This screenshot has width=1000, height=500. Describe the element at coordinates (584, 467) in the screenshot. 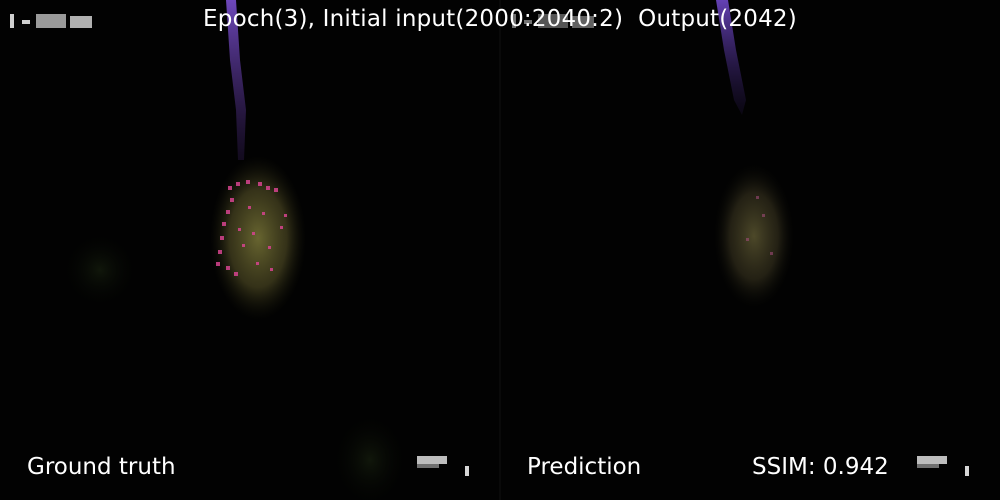

I see `prediction-label: Prediction` at that location.